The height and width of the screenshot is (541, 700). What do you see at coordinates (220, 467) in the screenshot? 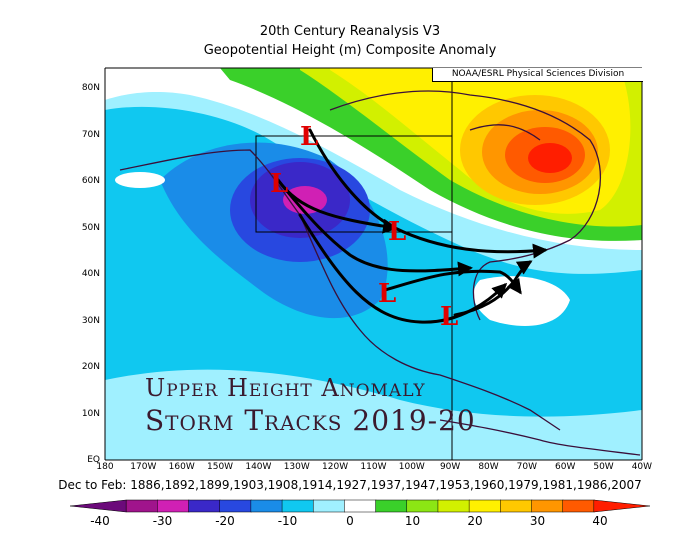
I see `longitude-label: 150W` at bounding box center [220, 467].